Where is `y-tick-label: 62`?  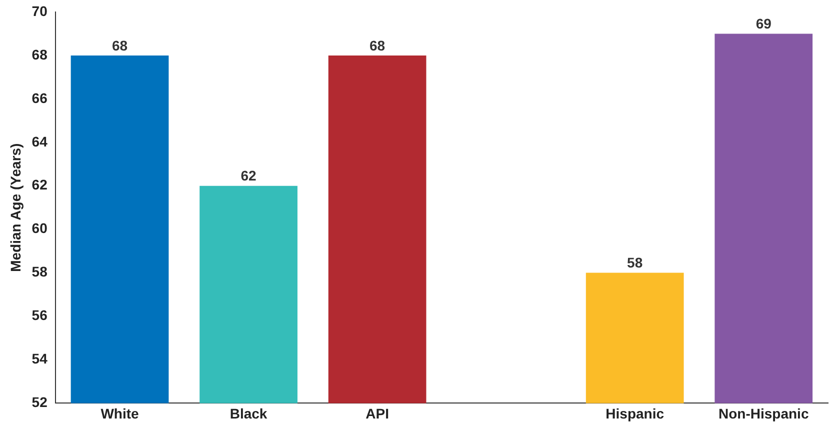 y-tick-label: 62 is located at coordinates (40, 184).